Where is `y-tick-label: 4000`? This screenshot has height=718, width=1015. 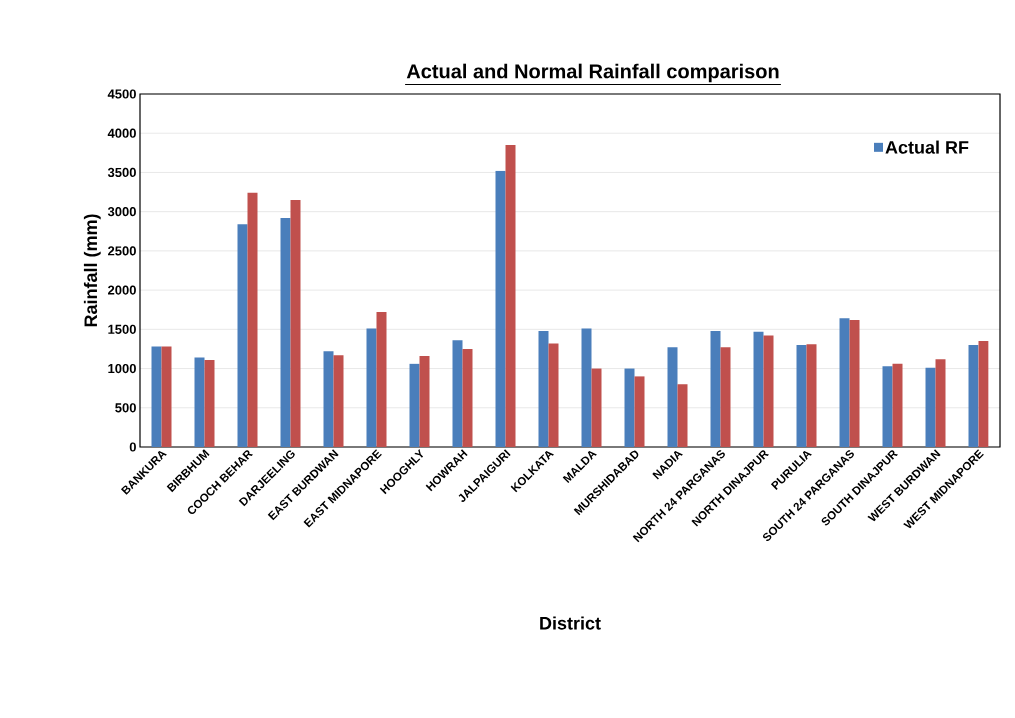
y-tick-label: 4000 is located at coordinates (121, 133).